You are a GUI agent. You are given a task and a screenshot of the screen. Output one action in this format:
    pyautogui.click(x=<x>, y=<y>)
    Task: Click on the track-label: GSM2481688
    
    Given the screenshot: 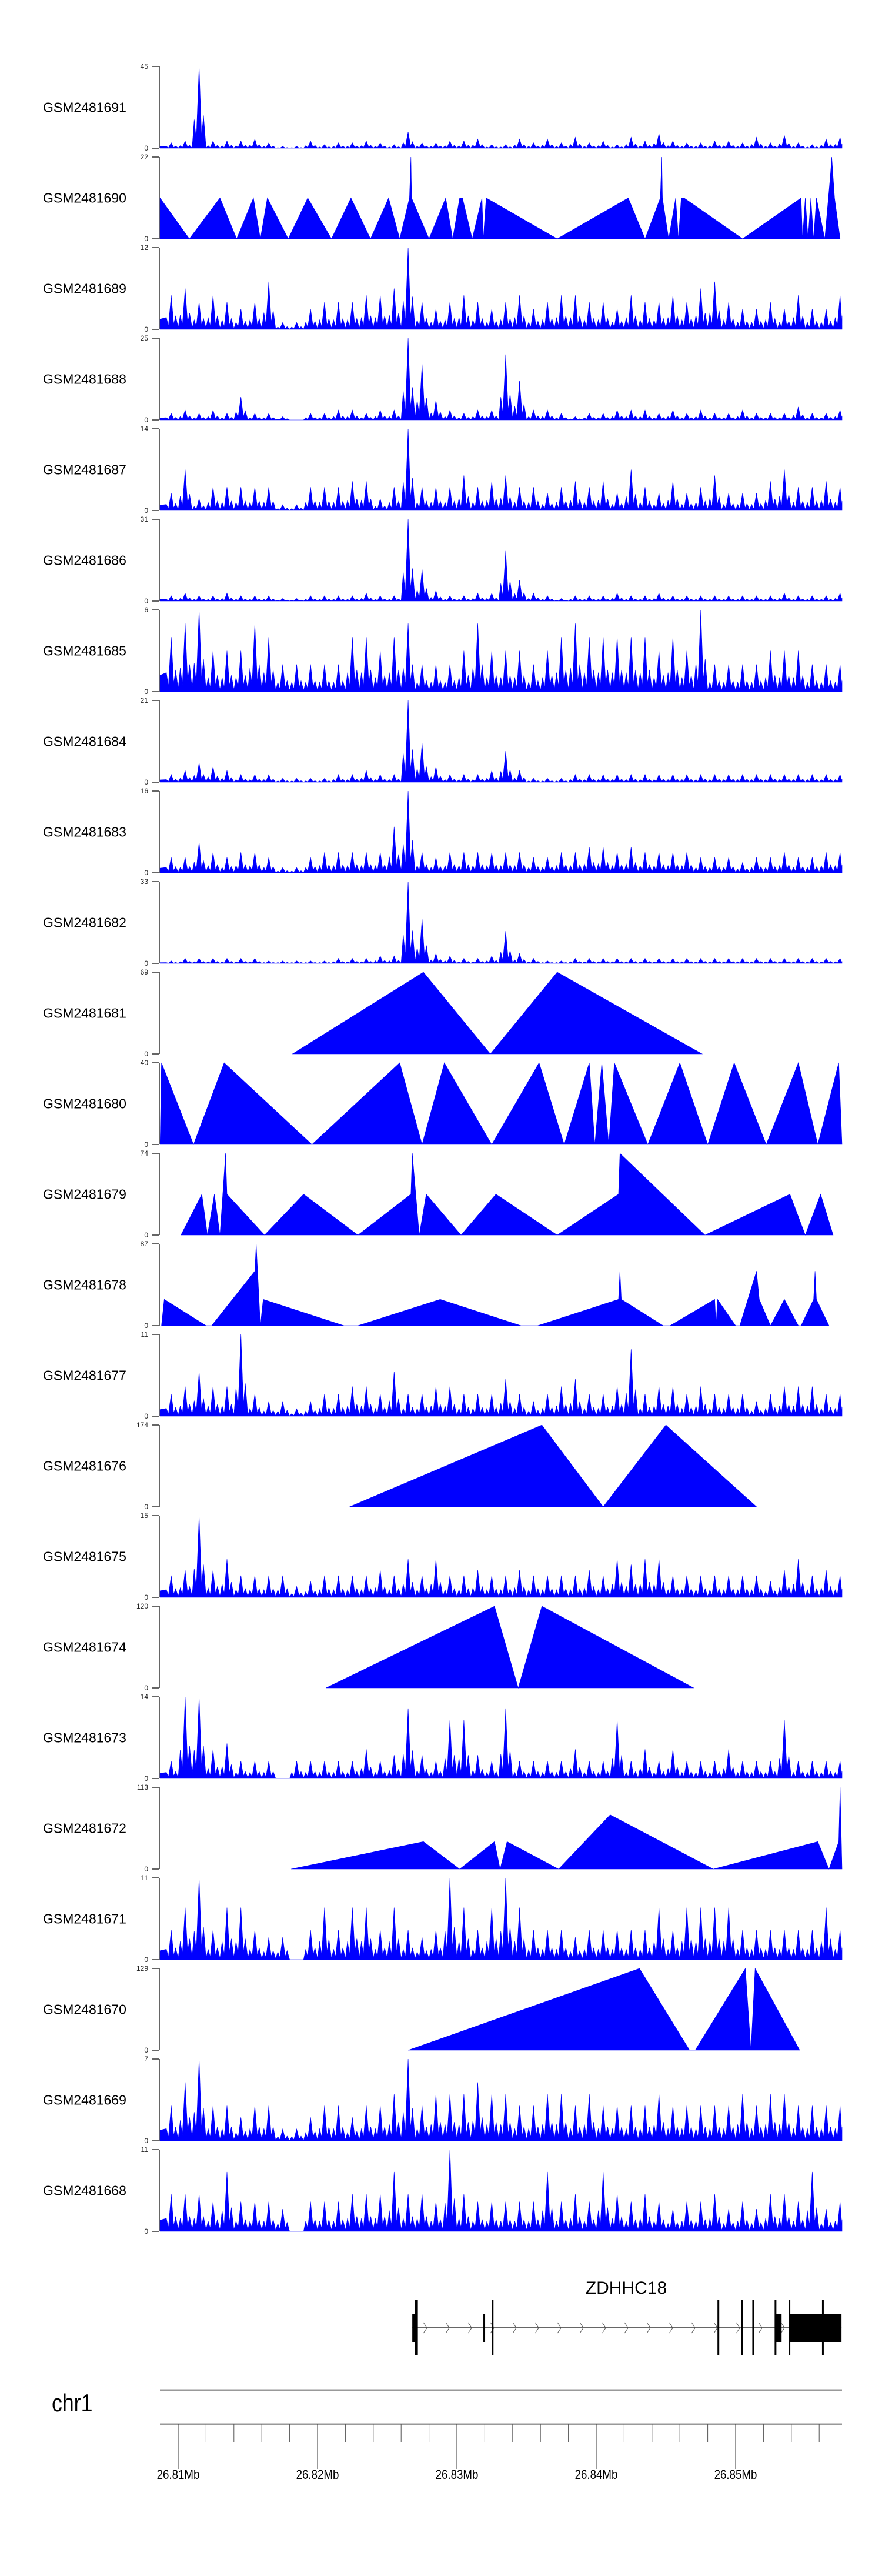 What is the action you would take?
    pyautogui.click(x=84, y=379)
    